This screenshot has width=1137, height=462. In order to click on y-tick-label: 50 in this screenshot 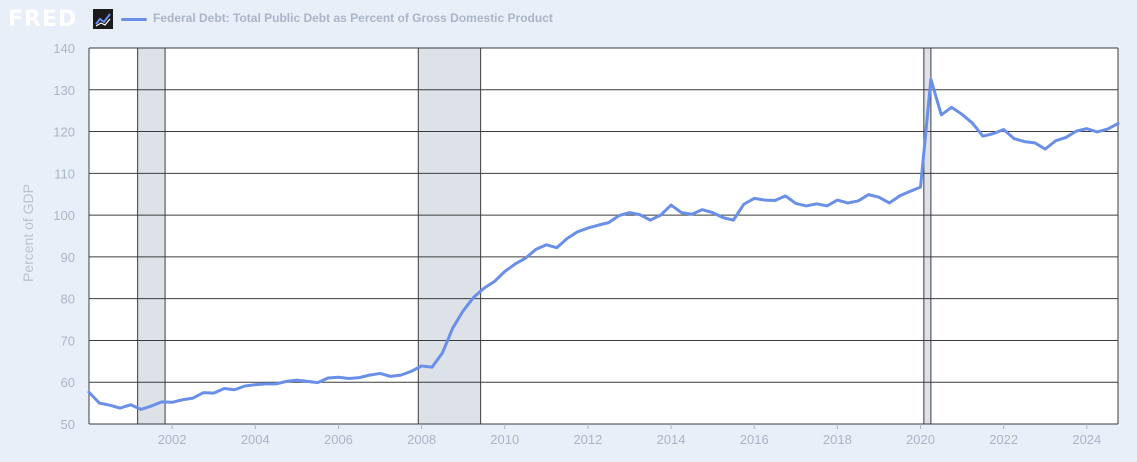, I will do `click(68, 424)`.